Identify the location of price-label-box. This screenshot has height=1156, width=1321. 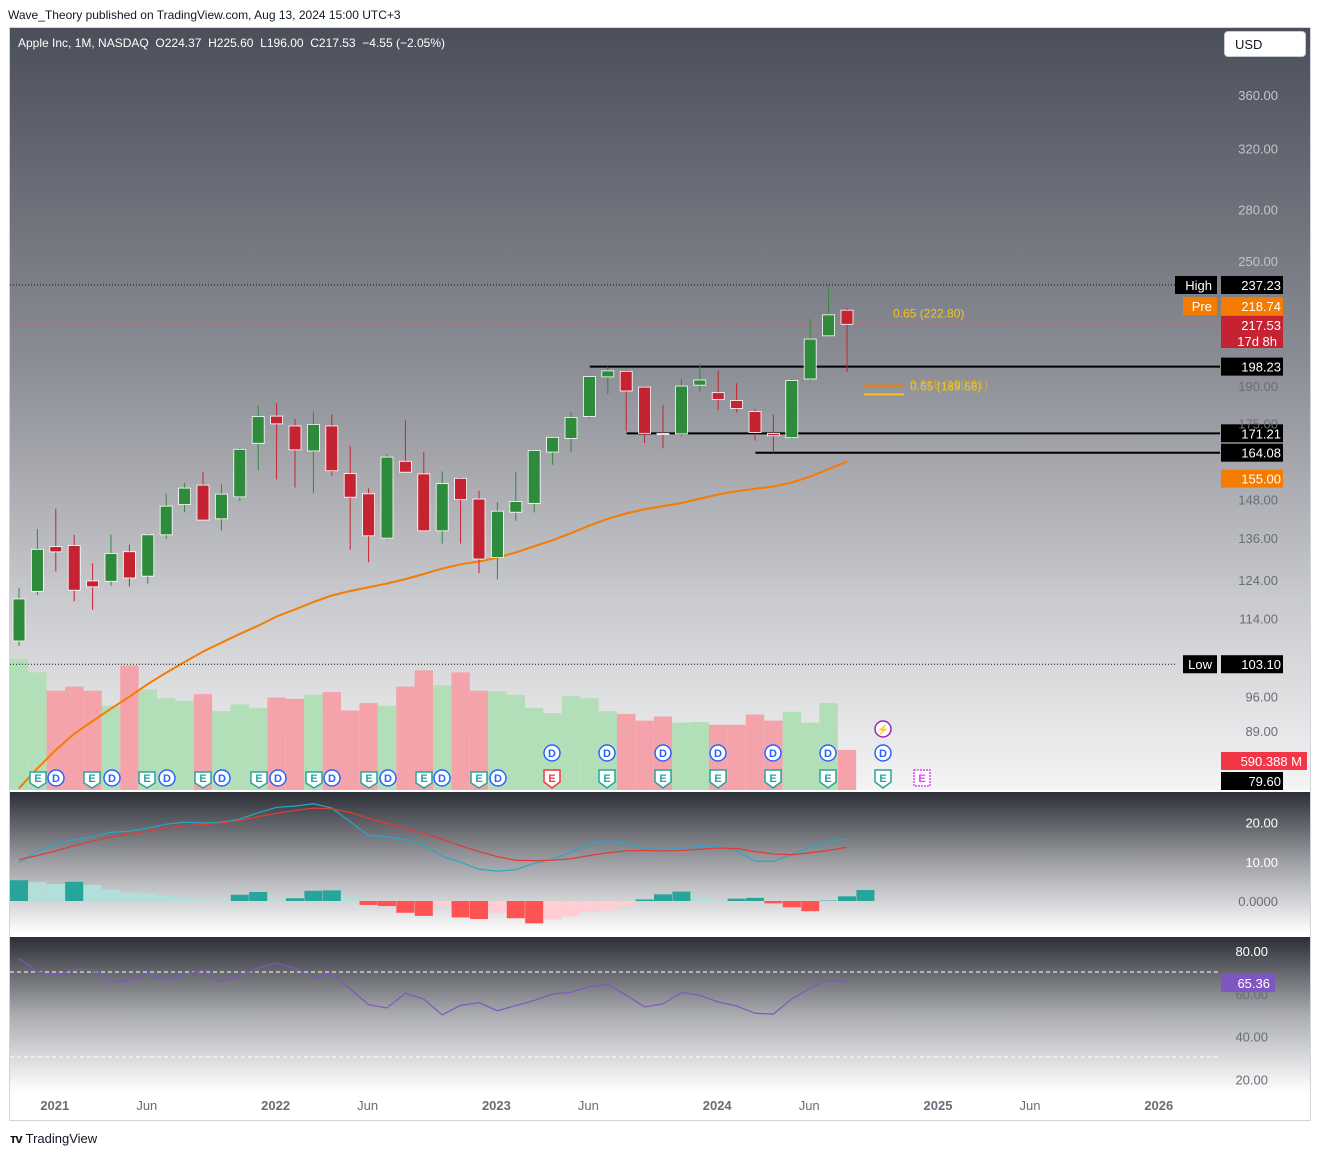
(1252, 366).